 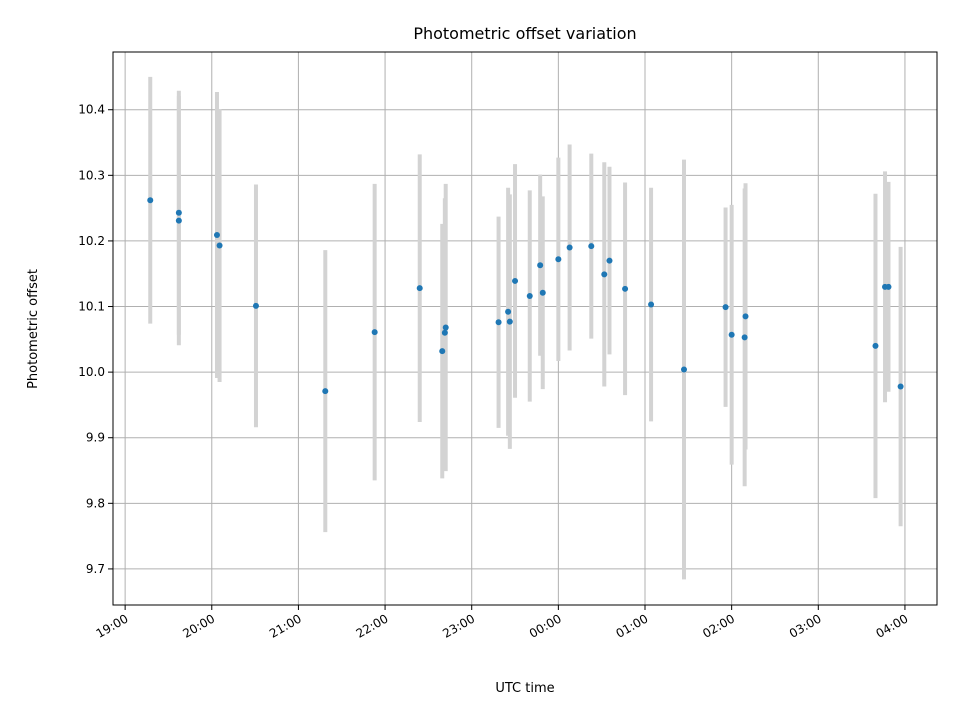 I want to click on y-tick-label: 10.3, so click(x=91, y=175).